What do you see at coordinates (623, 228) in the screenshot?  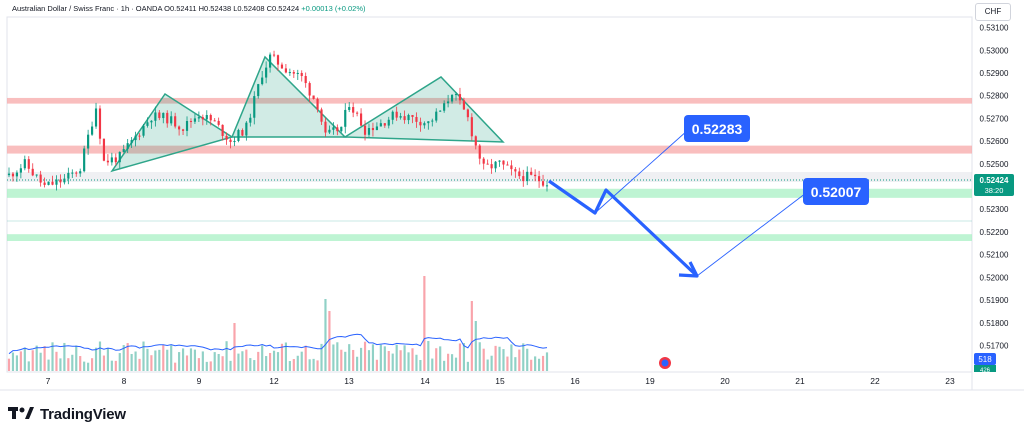 I see `projection-arrow-path` at bounding box center [623, 228].